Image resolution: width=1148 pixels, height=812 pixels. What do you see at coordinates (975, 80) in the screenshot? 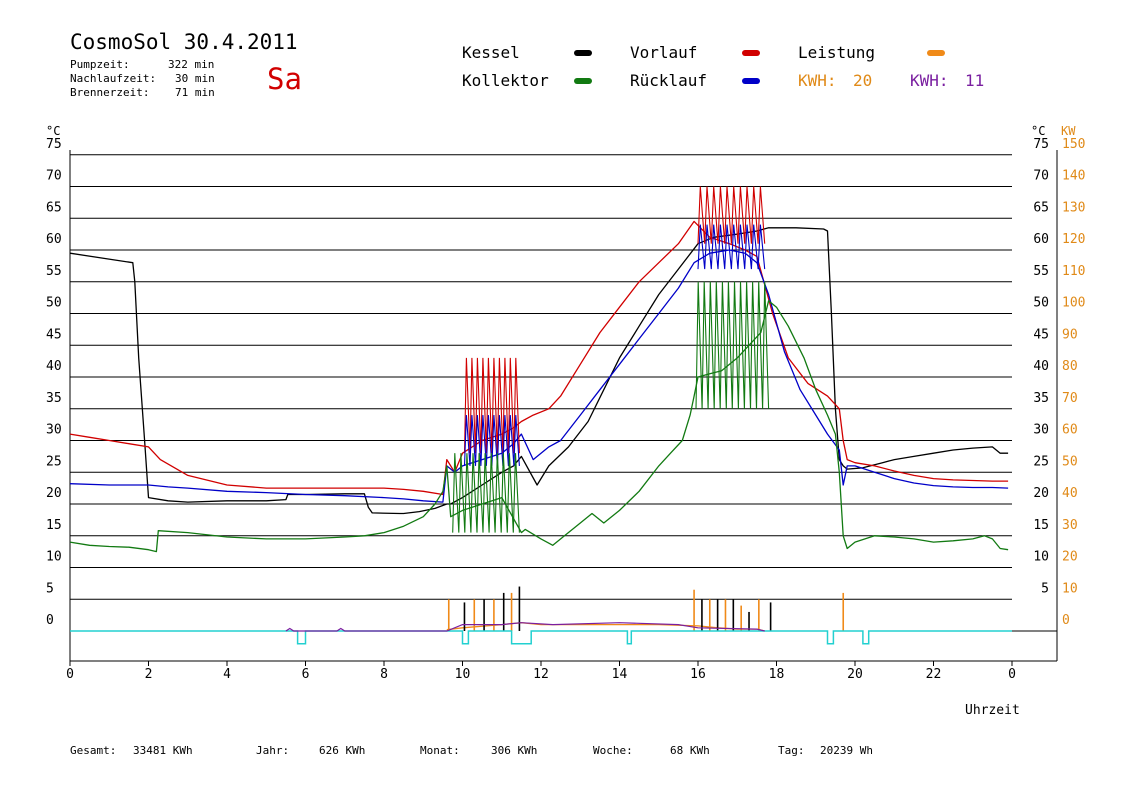
I see `legend-kwh2-value: 11` at bounding box center [975, 80].